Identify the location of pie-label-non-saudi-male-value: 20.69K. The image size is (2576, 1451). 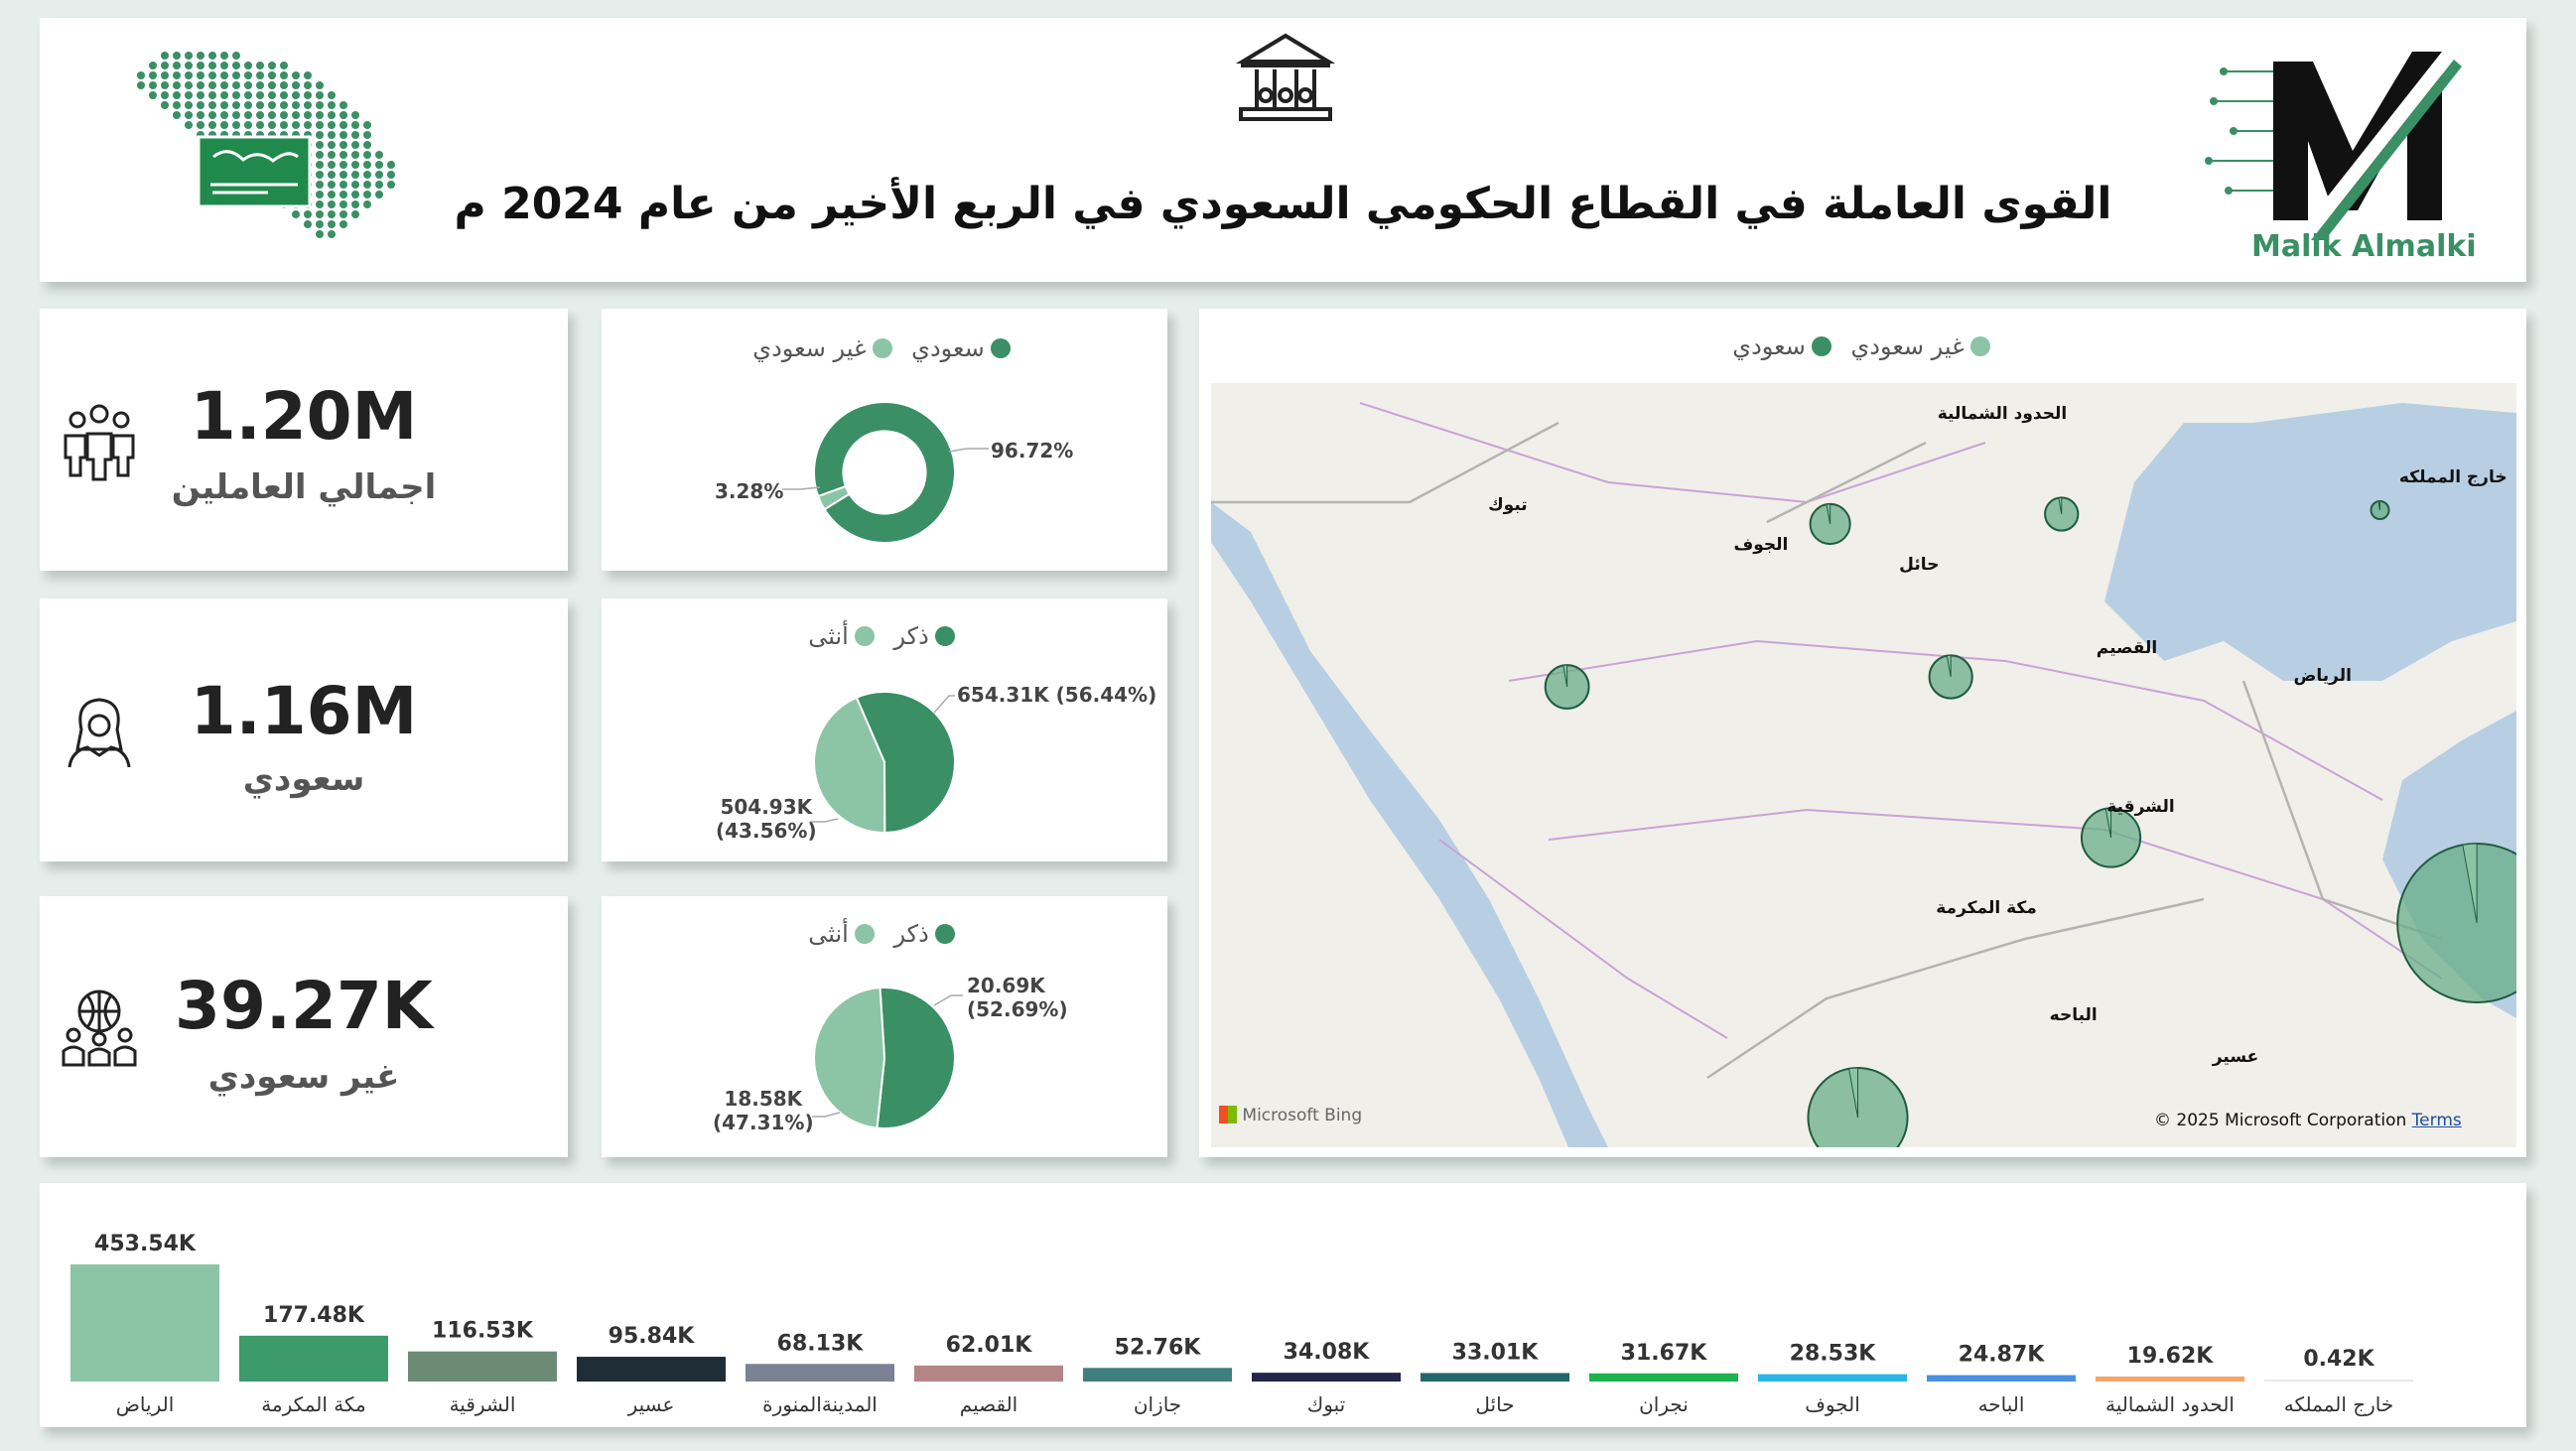
(1006, 985).